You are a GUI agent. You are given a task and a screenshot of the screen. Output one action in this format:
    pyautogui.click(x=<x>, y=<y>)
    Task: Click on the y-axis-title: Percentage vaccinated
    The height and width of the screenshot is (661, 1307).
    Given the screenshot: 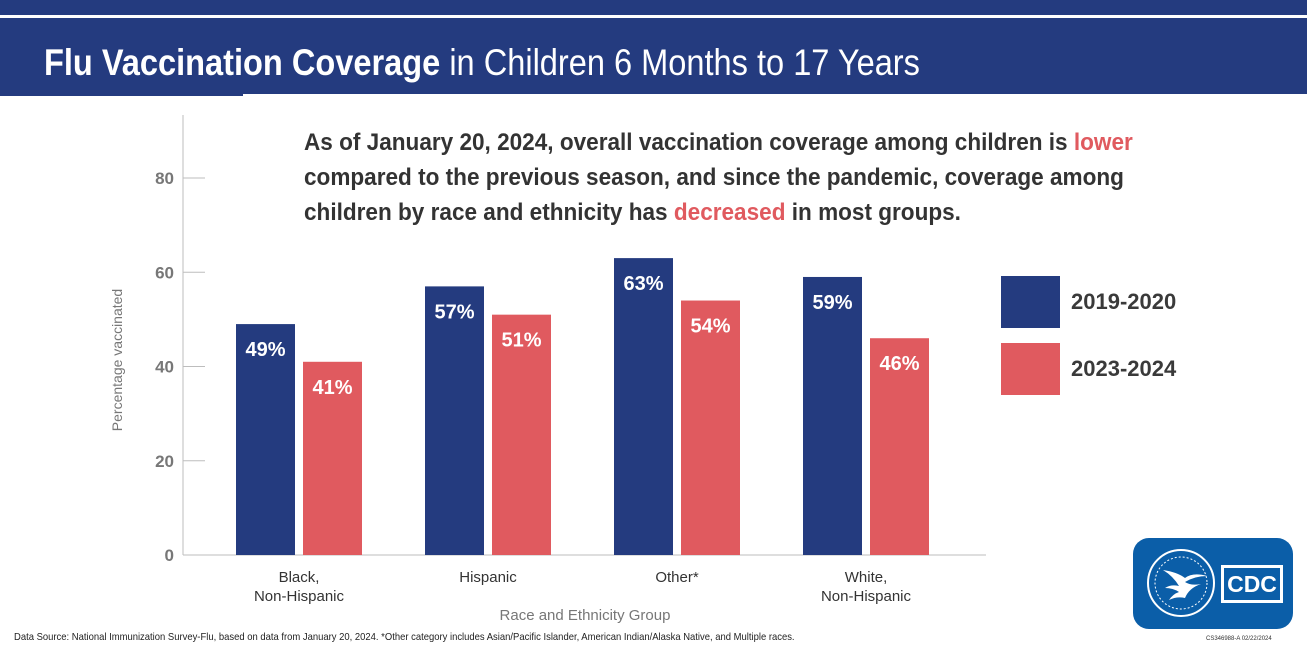 What is the action you would take?
    pyautogui.click(x=117, y=360)
    